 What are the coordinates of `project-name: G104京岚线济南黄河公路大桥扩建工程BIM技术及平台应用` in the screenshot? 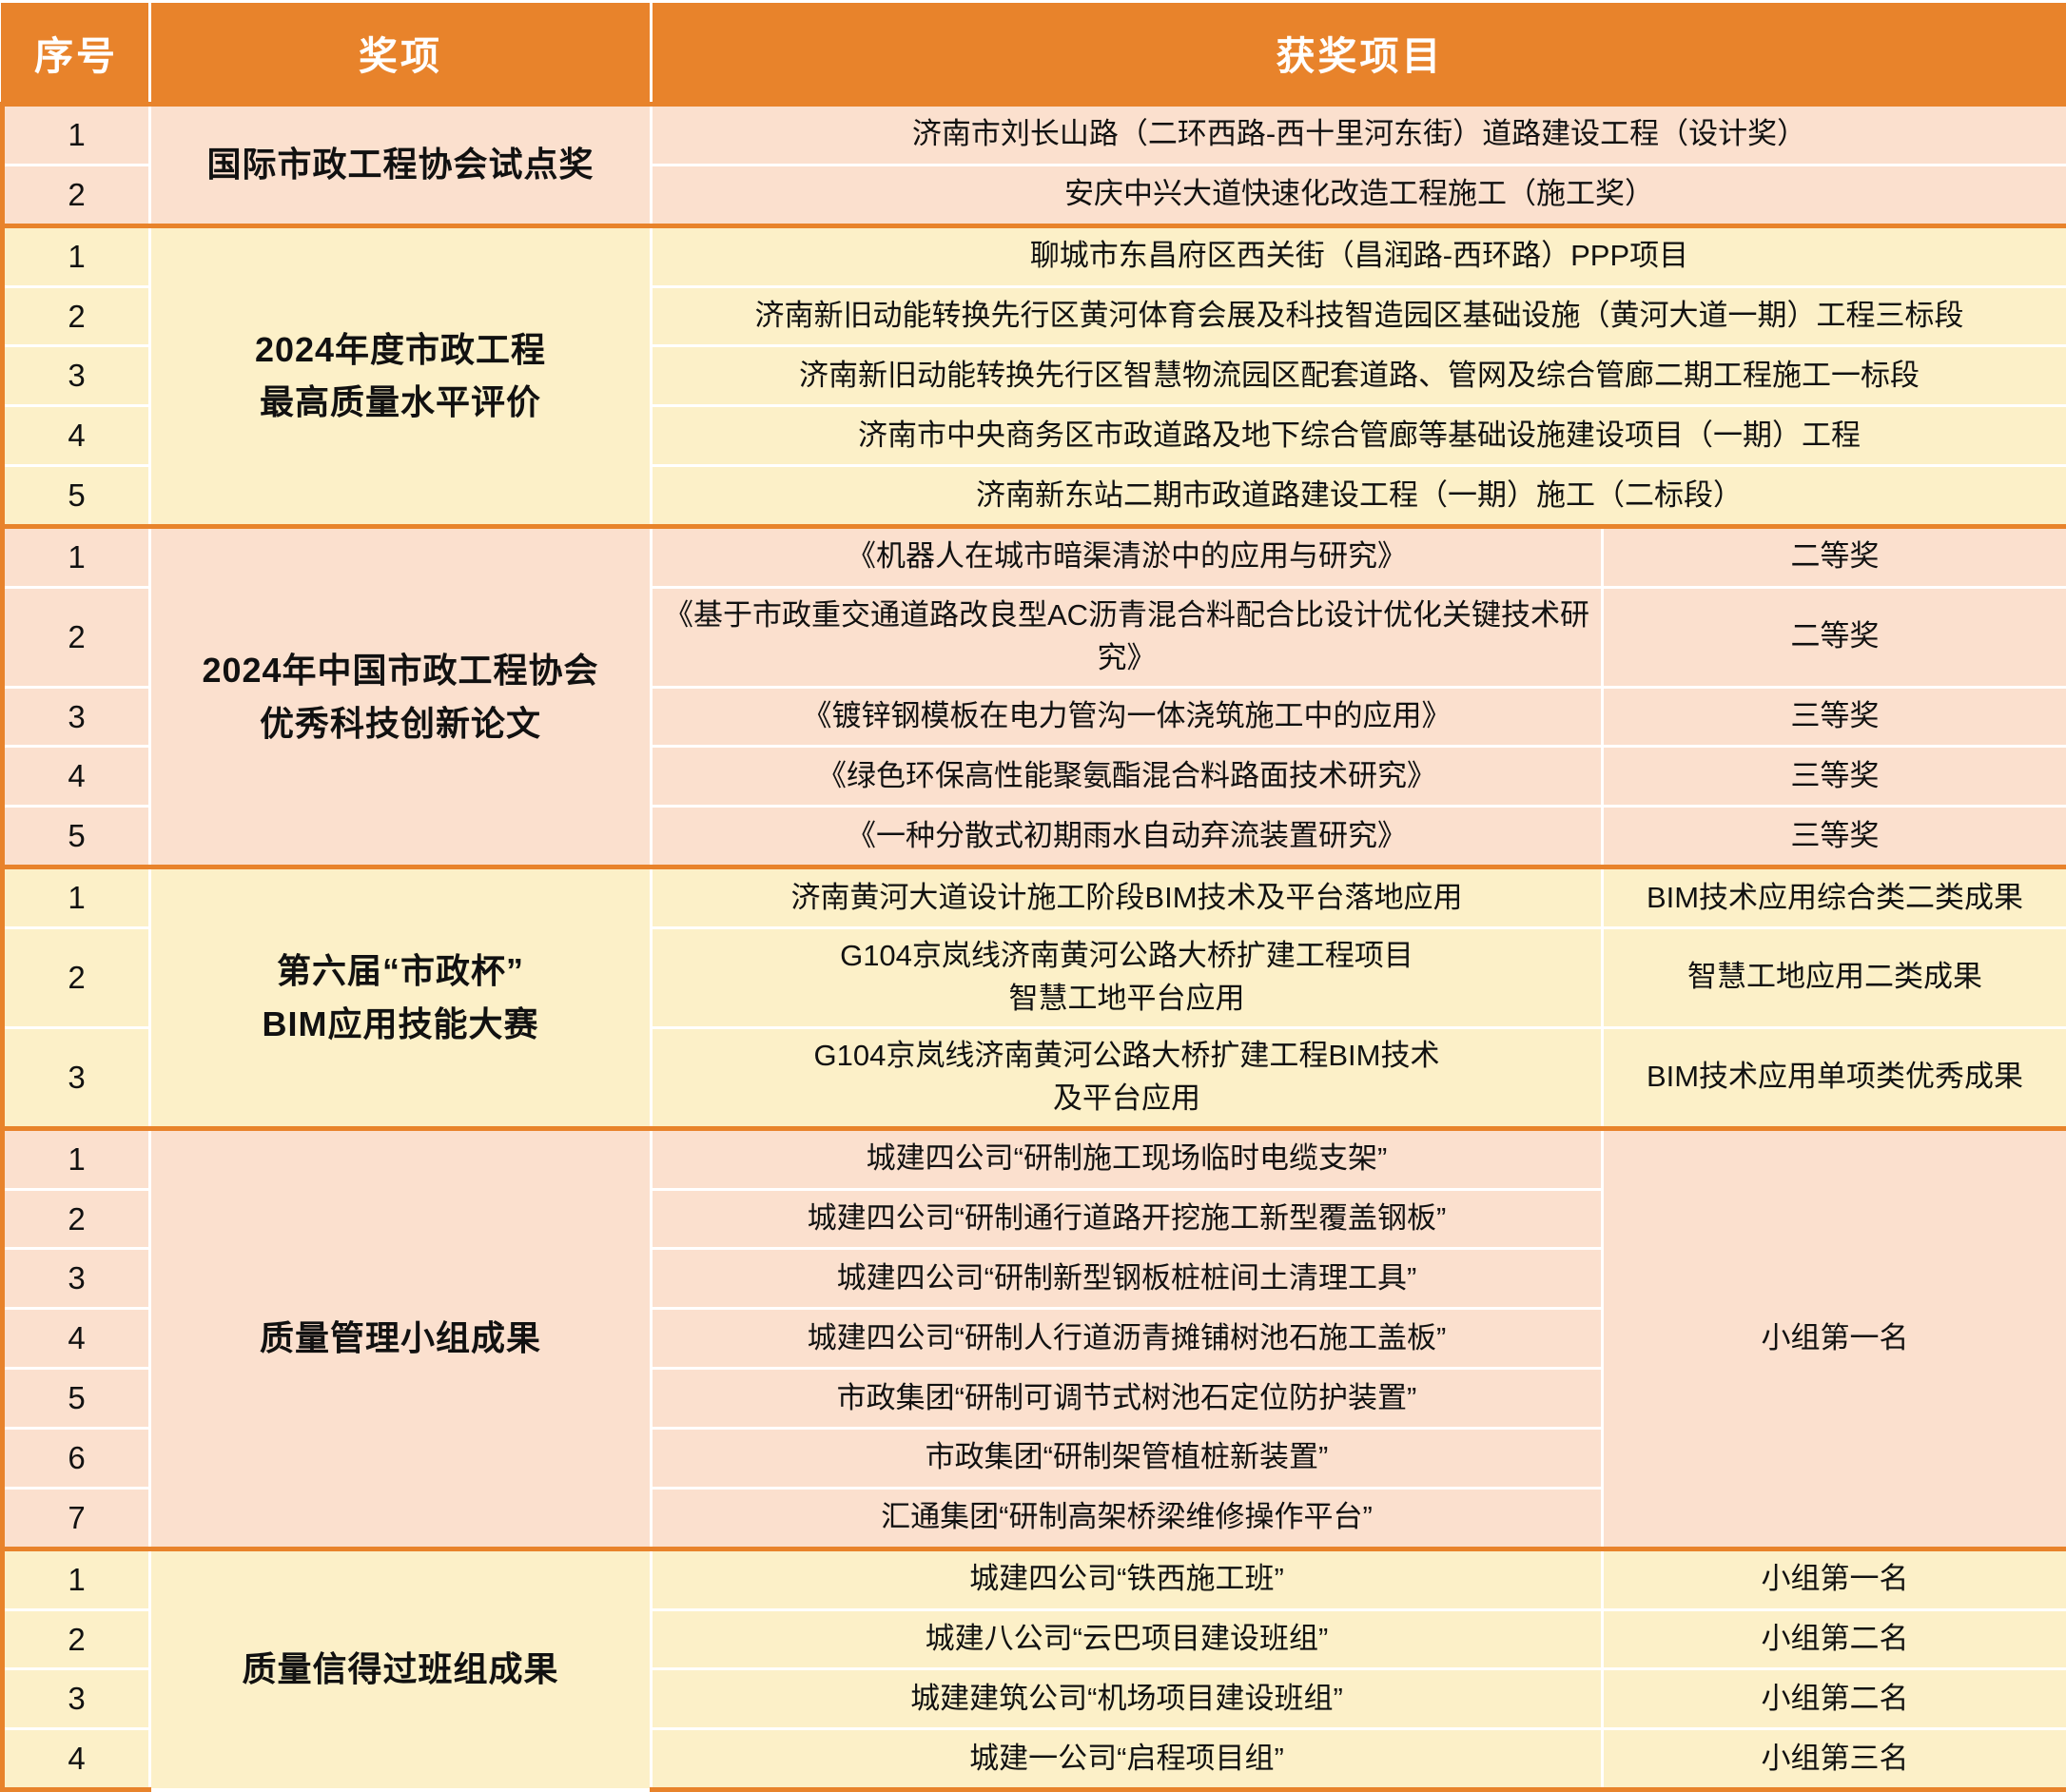 It's located at (1128, 1077).